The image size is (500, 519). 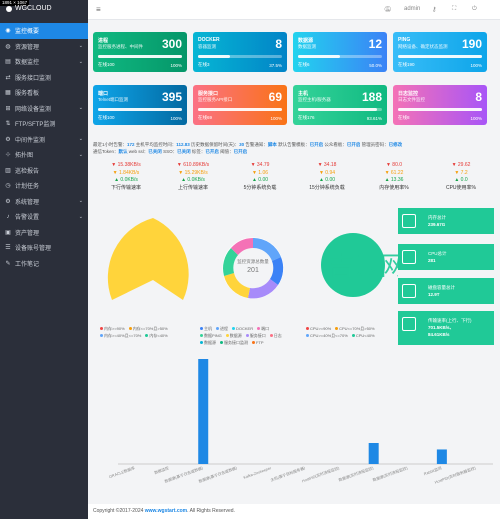 I want to click on threshold-status: 已开启, so click(x=240, y=151).